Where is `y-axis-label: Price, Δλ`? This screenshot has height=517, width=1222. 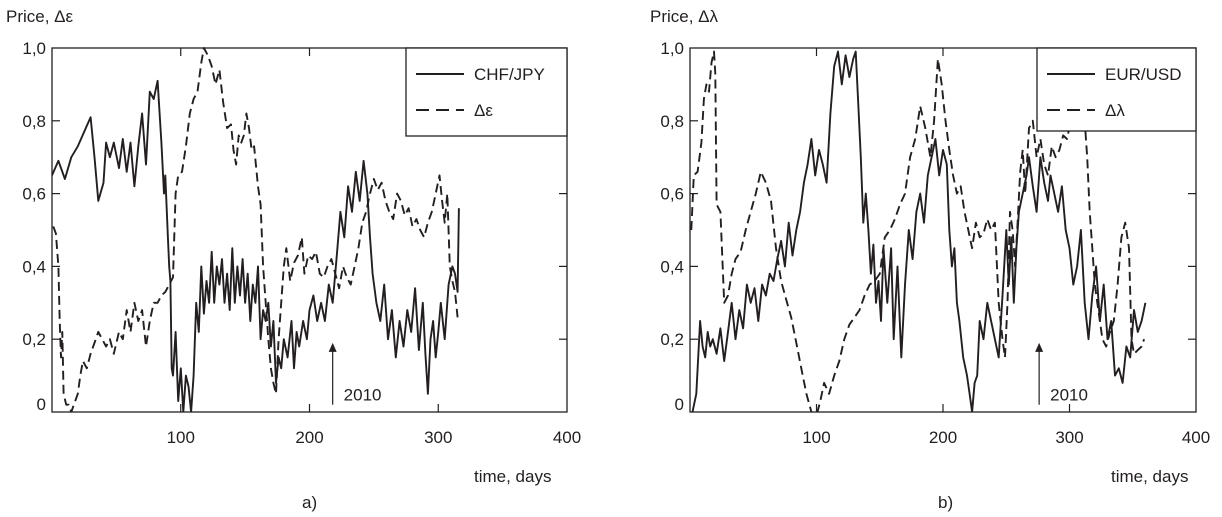 y-axis-label: Price, Δλ is located at coordinates (684, 16).